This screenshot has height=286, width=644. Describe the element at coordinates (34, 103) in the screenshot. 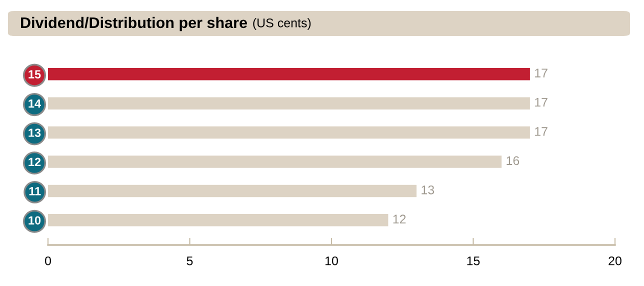

I see `y-tick-label: 14` at that location.